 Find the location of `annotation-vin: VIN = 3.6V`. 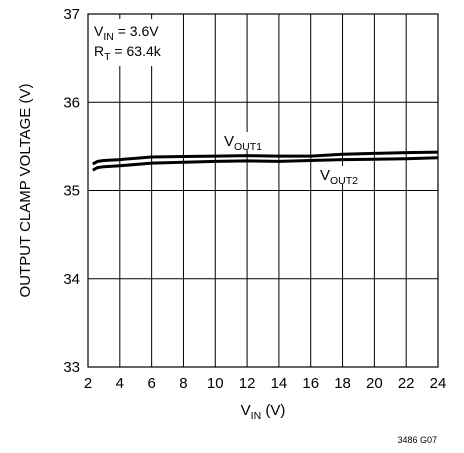

annotation-vin: VIN = 3.6V is located at coordinates (126, 33).